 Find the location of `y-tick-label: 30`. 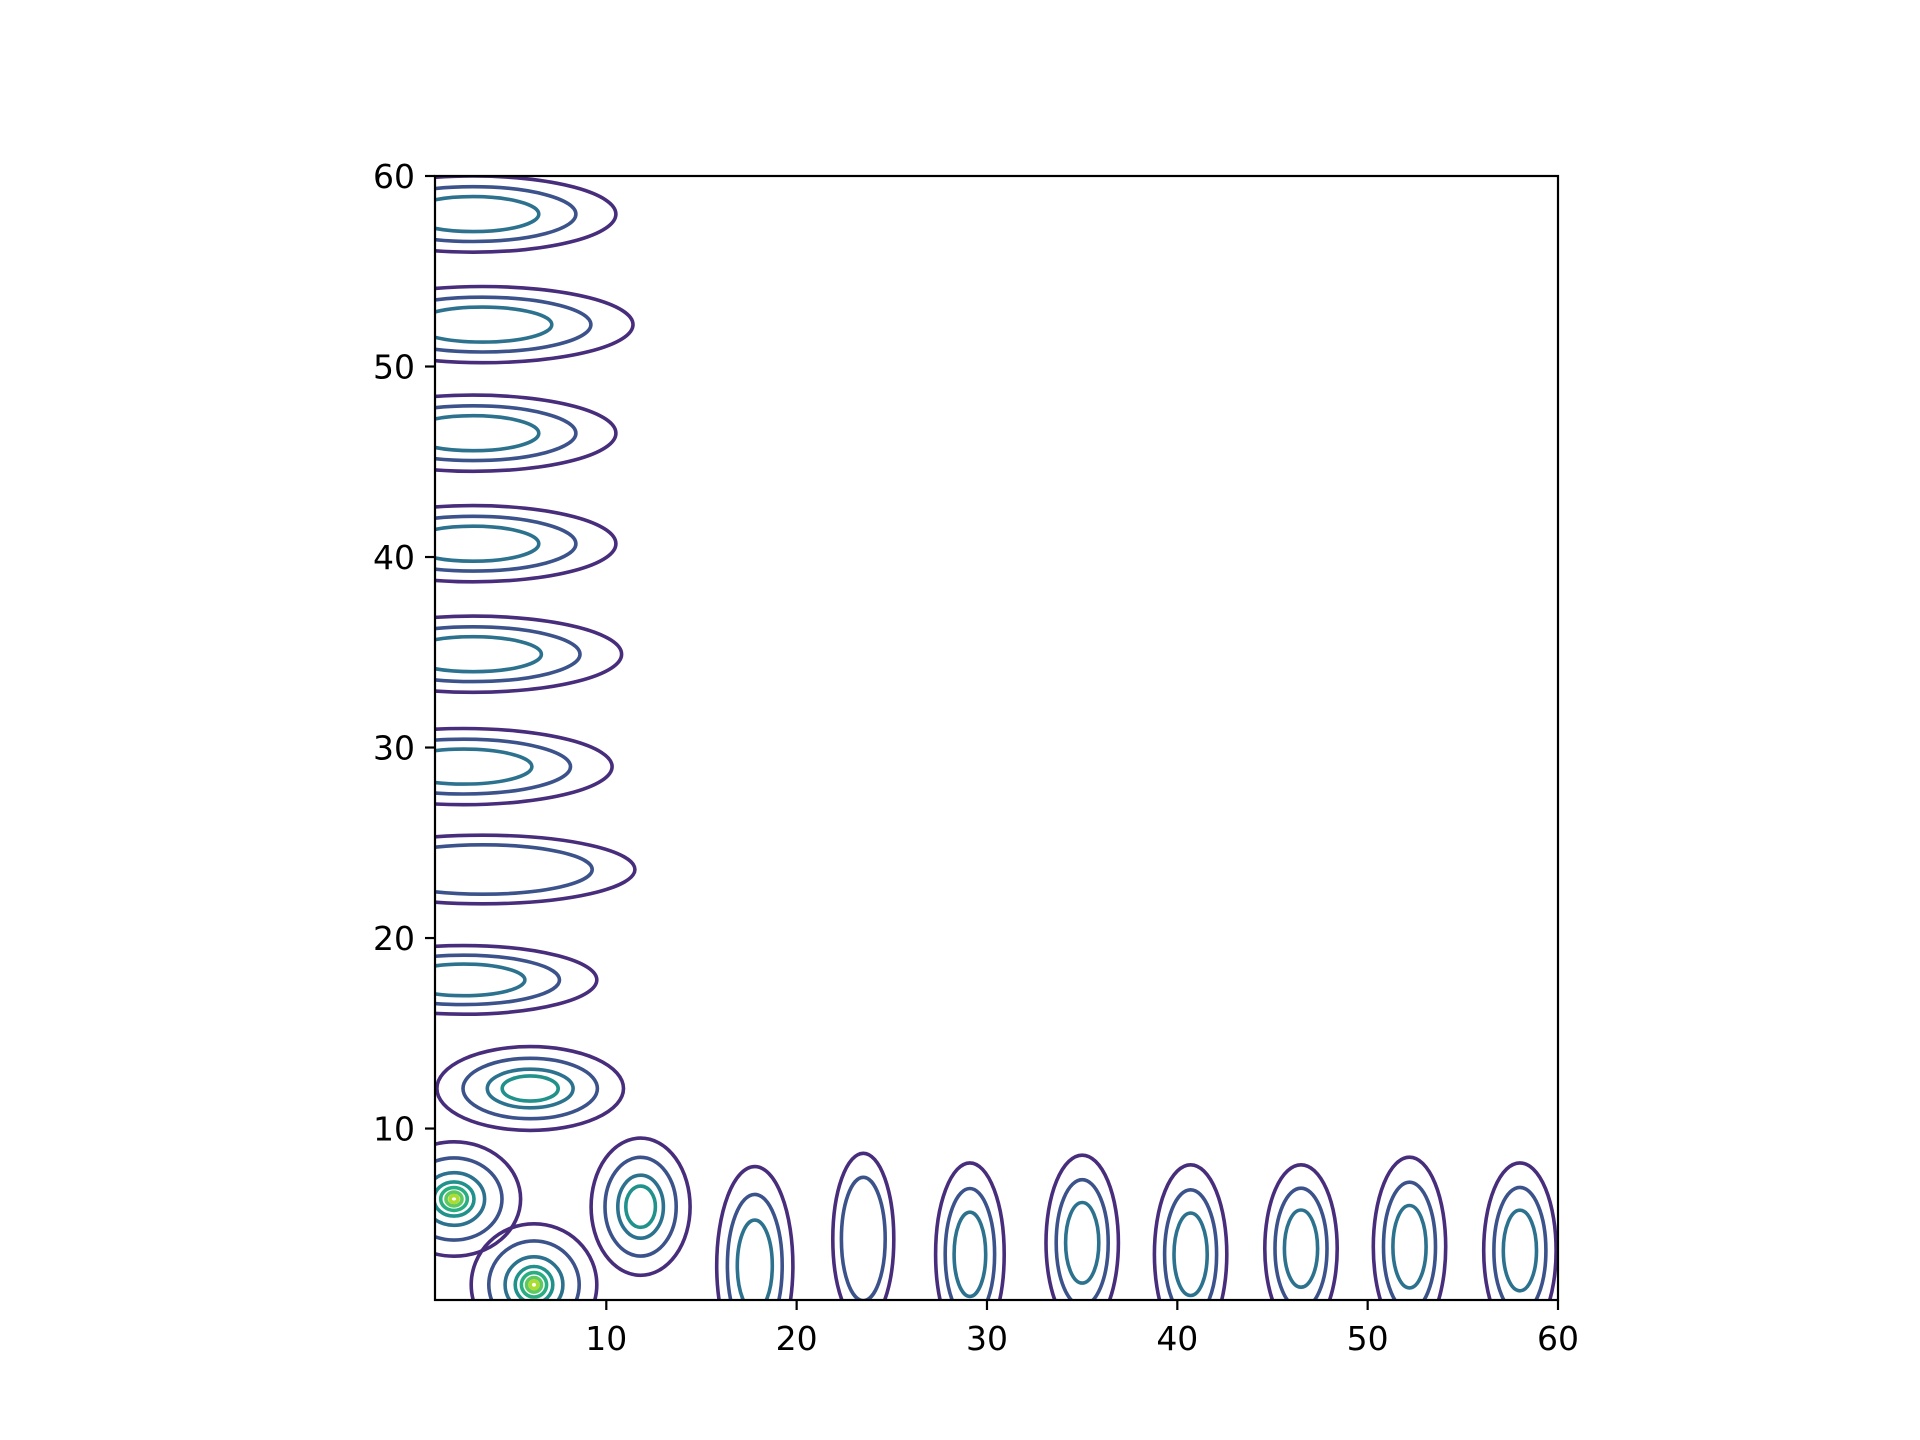

y-tick-label: 30 is located at coordinates (394, 748).